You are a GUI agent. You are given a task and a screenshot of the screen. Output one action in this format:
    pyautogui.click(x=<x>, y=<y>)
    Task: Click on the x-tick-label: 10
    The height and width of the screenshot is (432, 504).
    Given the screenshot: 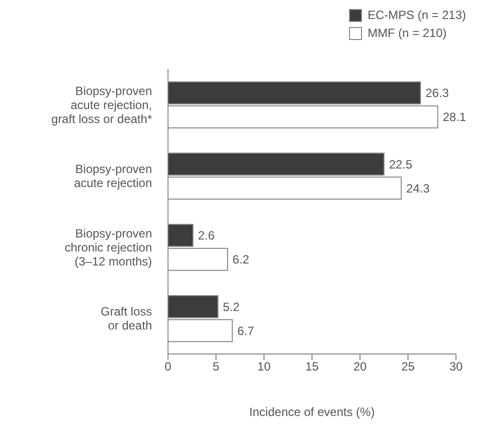 What is the action you would take?
    pyautogui.click(x=264, y=367)
    